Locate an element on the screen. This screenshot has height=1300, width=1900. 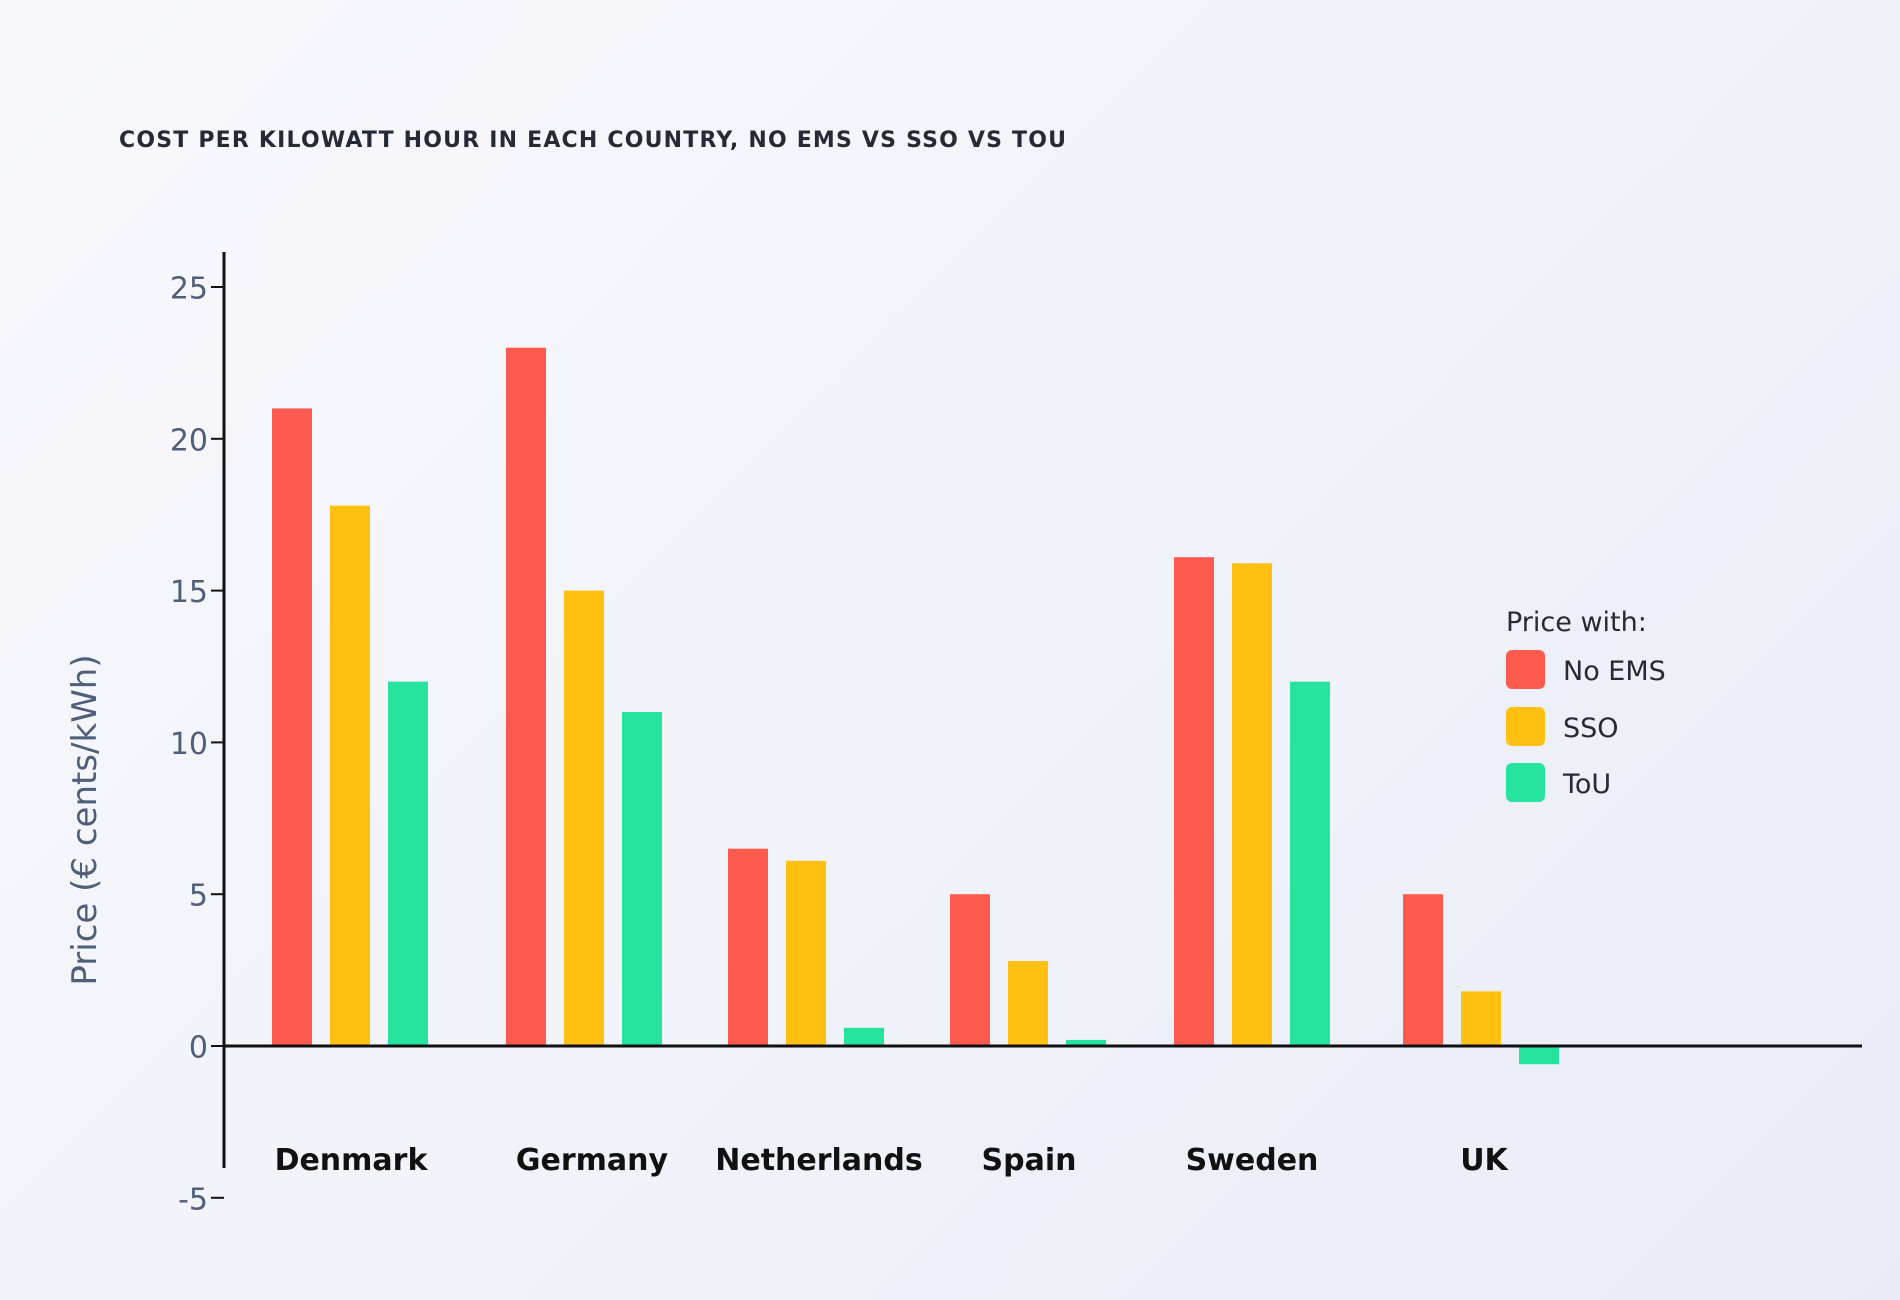
bar-denmark-sso is located at coordinates (350, 775).